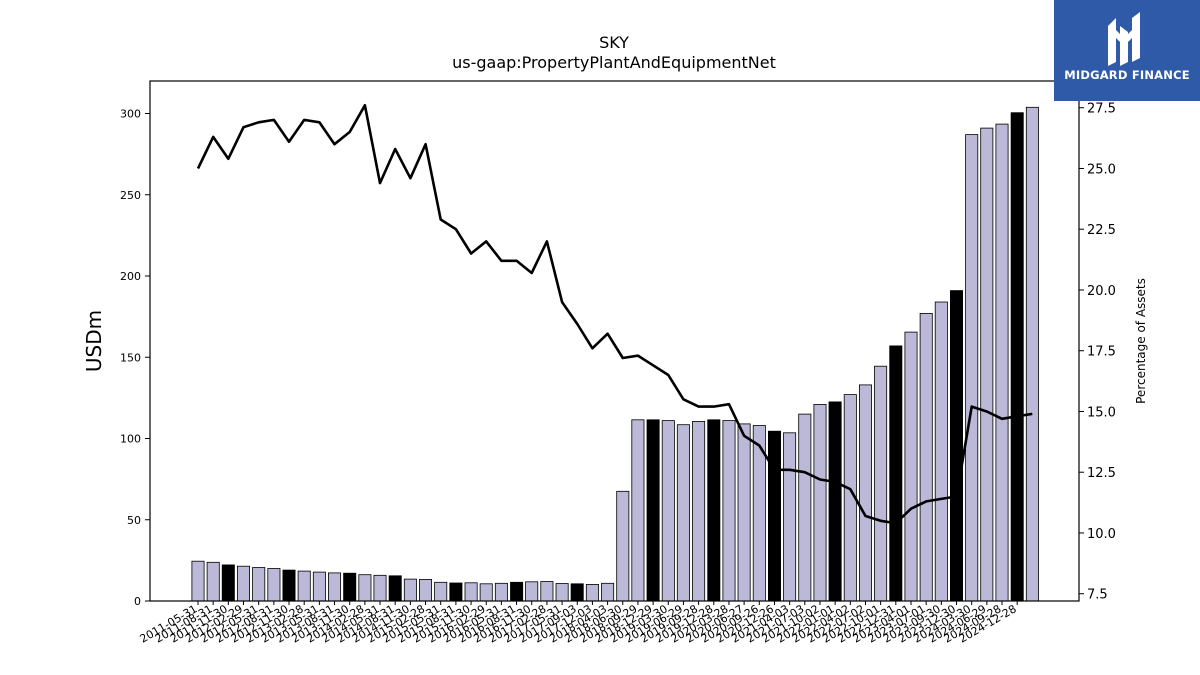  What do you see at coordinates (94, 341) in the screenshot?
I see `y-axis-label: USDm` at bounding box center [94, 341].